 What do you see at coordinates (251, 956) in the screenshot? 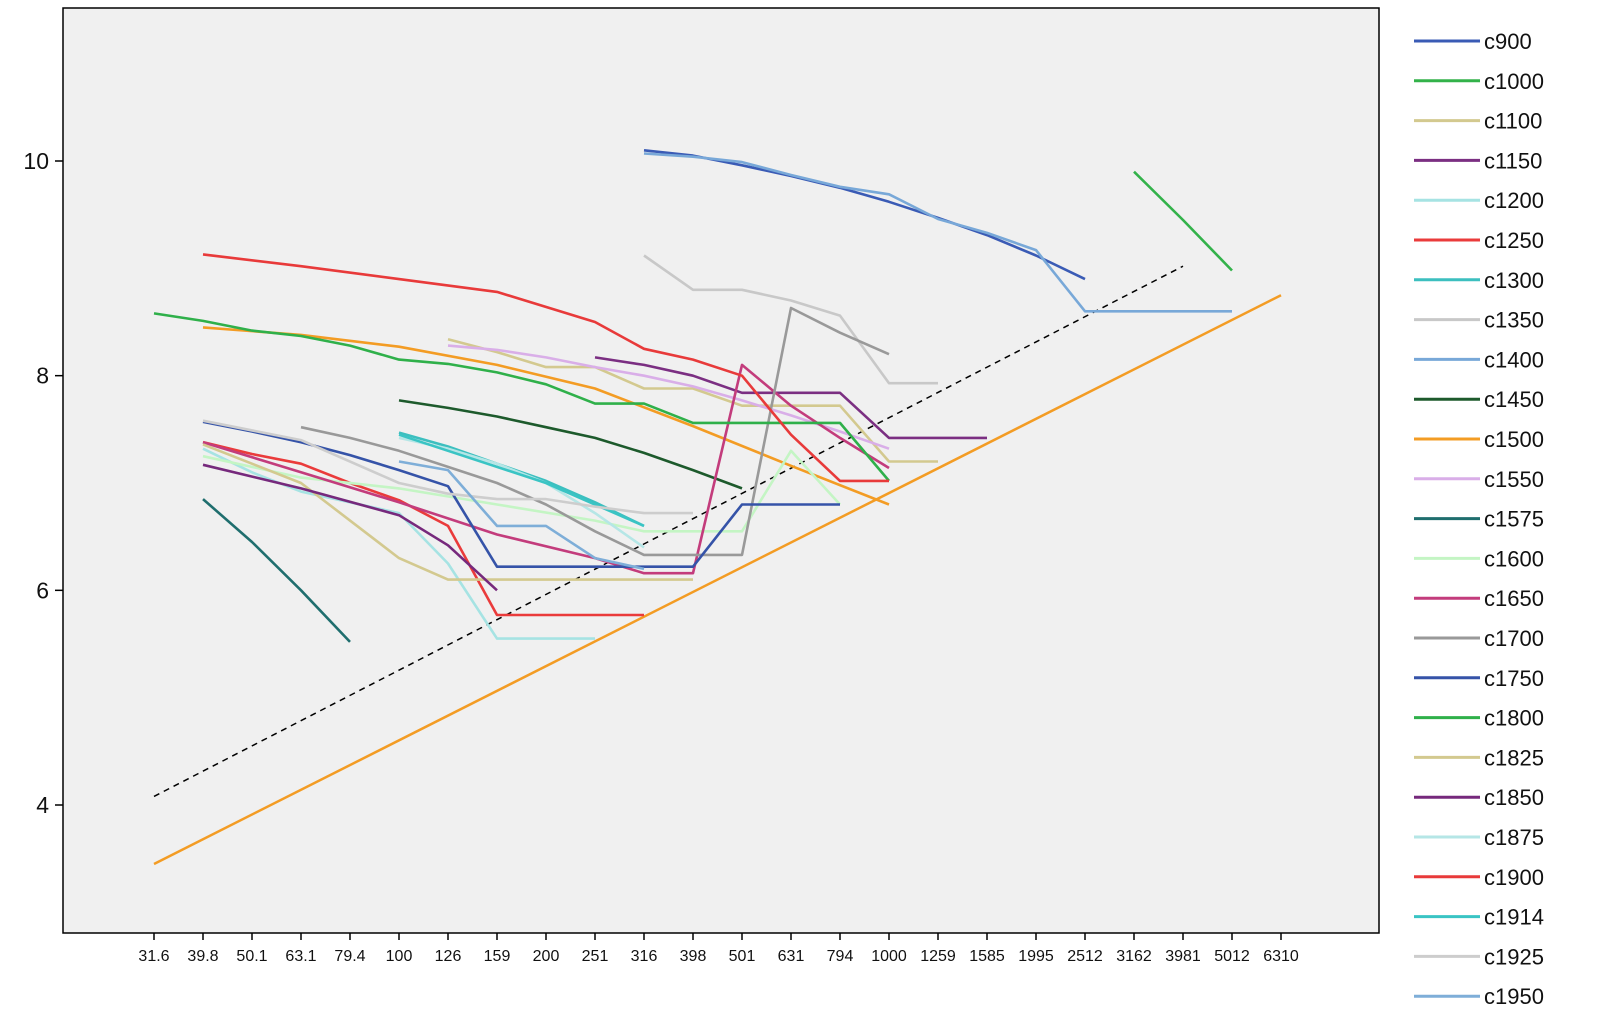
I see `x-tick-label-50.1: 50.1` at bounding box center [251, 956].